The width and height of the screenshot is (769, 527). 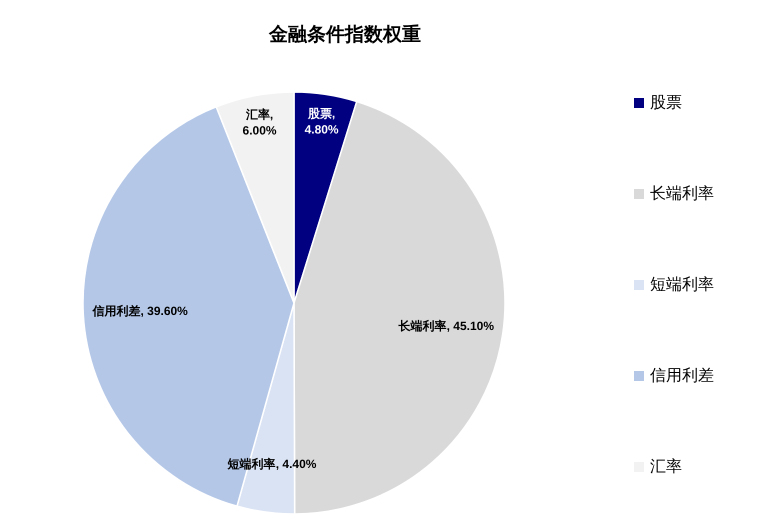 What do you see at coordinates (344, 35) in the screenshot?
I see `chart-title: 金融条件指数权重` at bounding box center [344, 35].